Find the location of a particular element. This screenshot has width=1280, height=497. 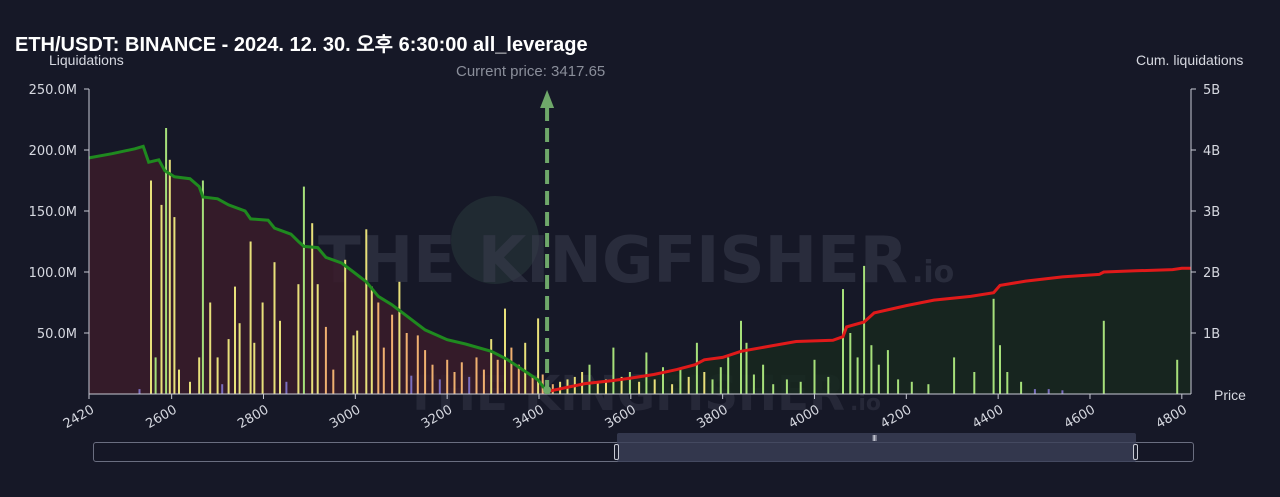

range-slider-grip-icon: III is located at coordinates (874, 438).